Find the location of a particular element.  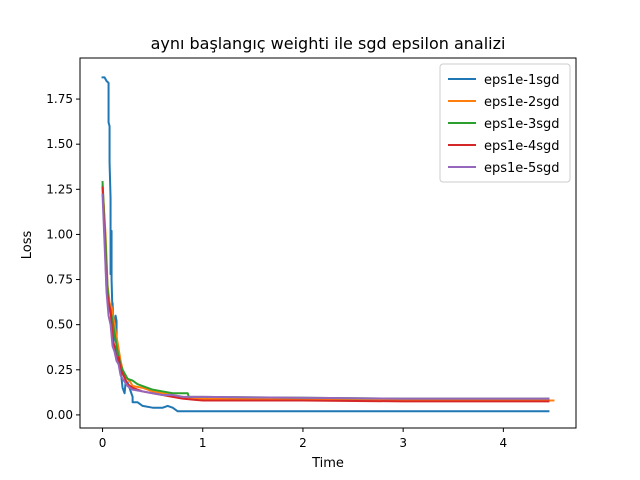

legend-label-3: eps1e-3sgd is located at coordinates (522, 124).